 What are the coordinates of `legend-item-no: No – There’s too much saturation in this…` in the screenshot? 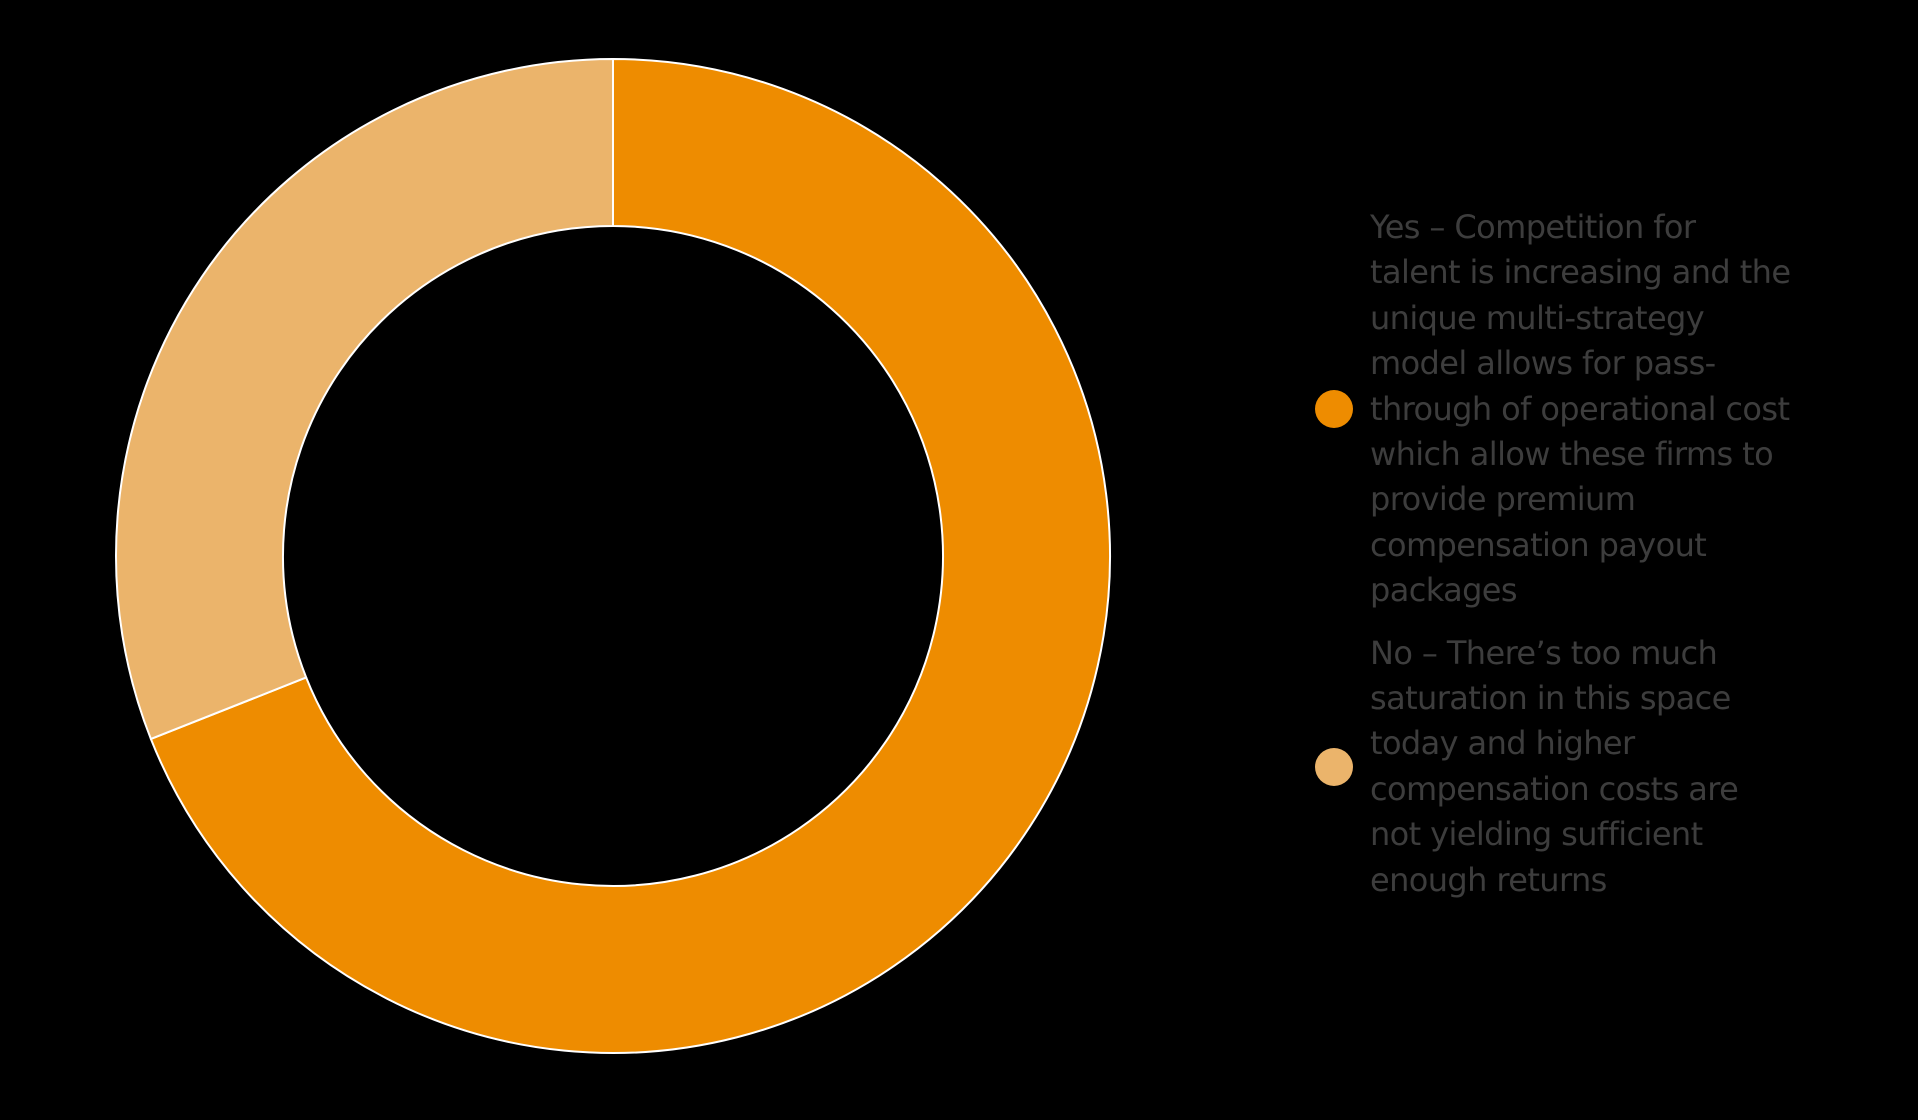 It's located at (1590, 767).